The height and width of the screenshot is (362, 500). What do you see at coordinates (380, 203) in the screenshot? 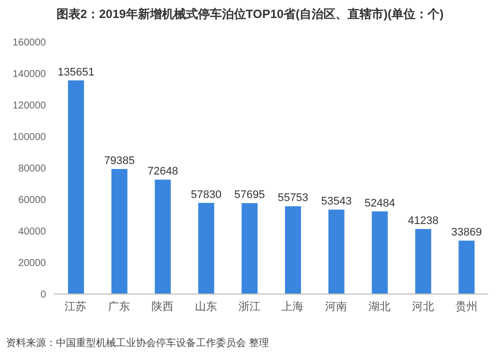
I see `data-label: 52484` at bounding box center [380, 203].